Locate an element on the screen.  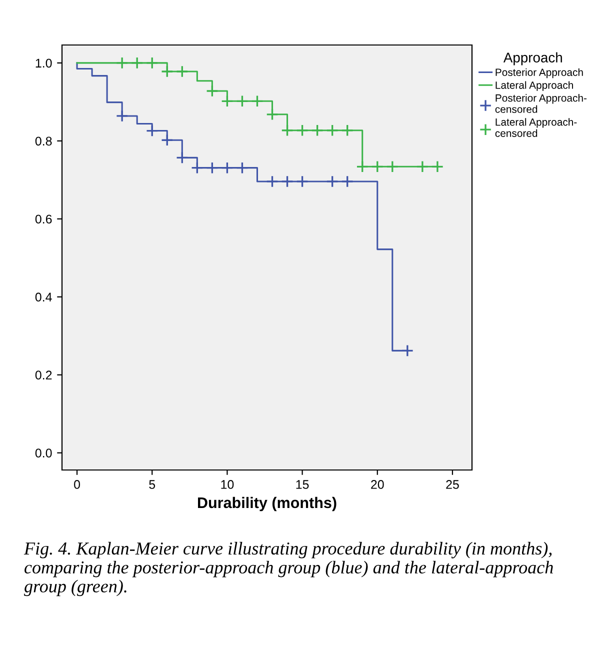
legend-label: Posterior Approach-censored is located at coordinates (541, 103).